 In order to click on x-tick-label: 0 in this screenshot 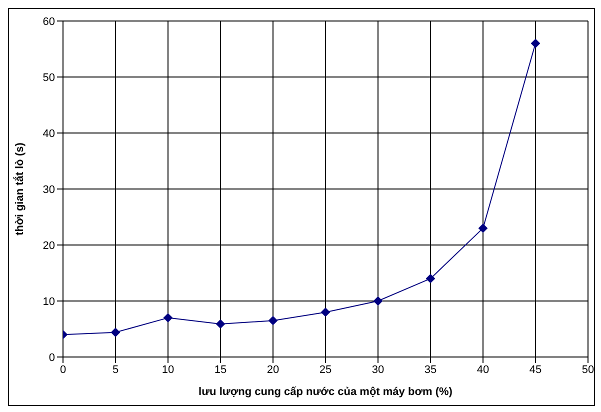, I will do `click(63, 370)`.